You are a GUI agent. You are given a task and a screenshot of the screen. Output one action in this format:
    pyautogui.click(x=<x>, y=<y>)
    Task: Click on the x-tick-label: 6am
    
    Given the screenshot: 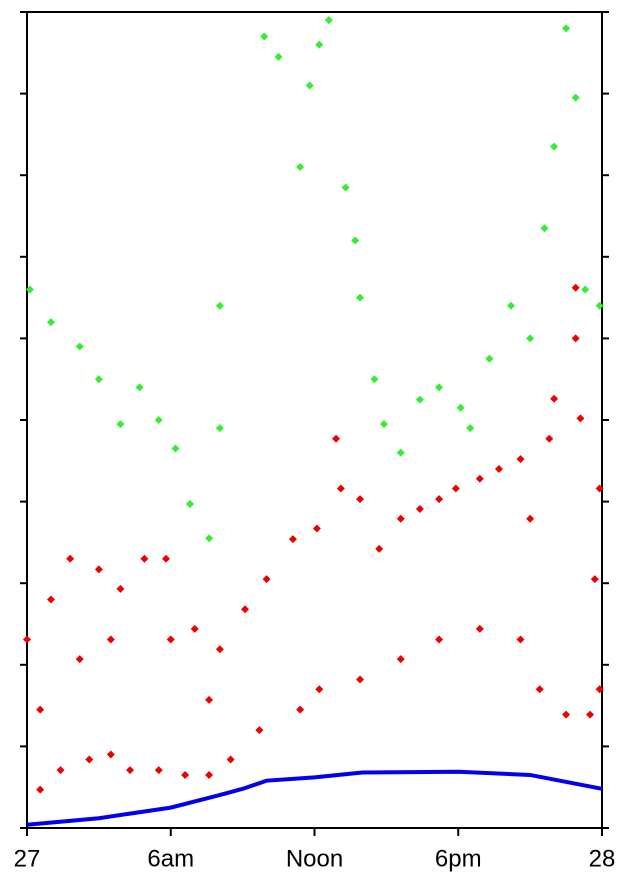 What is the action you would take?
    pyautogui.click(x=170, y=858)
    